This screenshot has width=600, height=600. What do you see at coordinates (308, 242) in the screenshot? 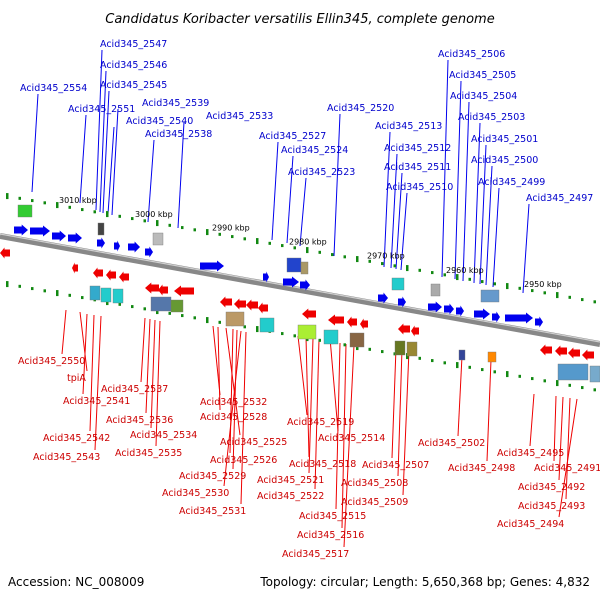
I see `scale-tick-label: 2980 kbp` at bounding box center [308, 242].